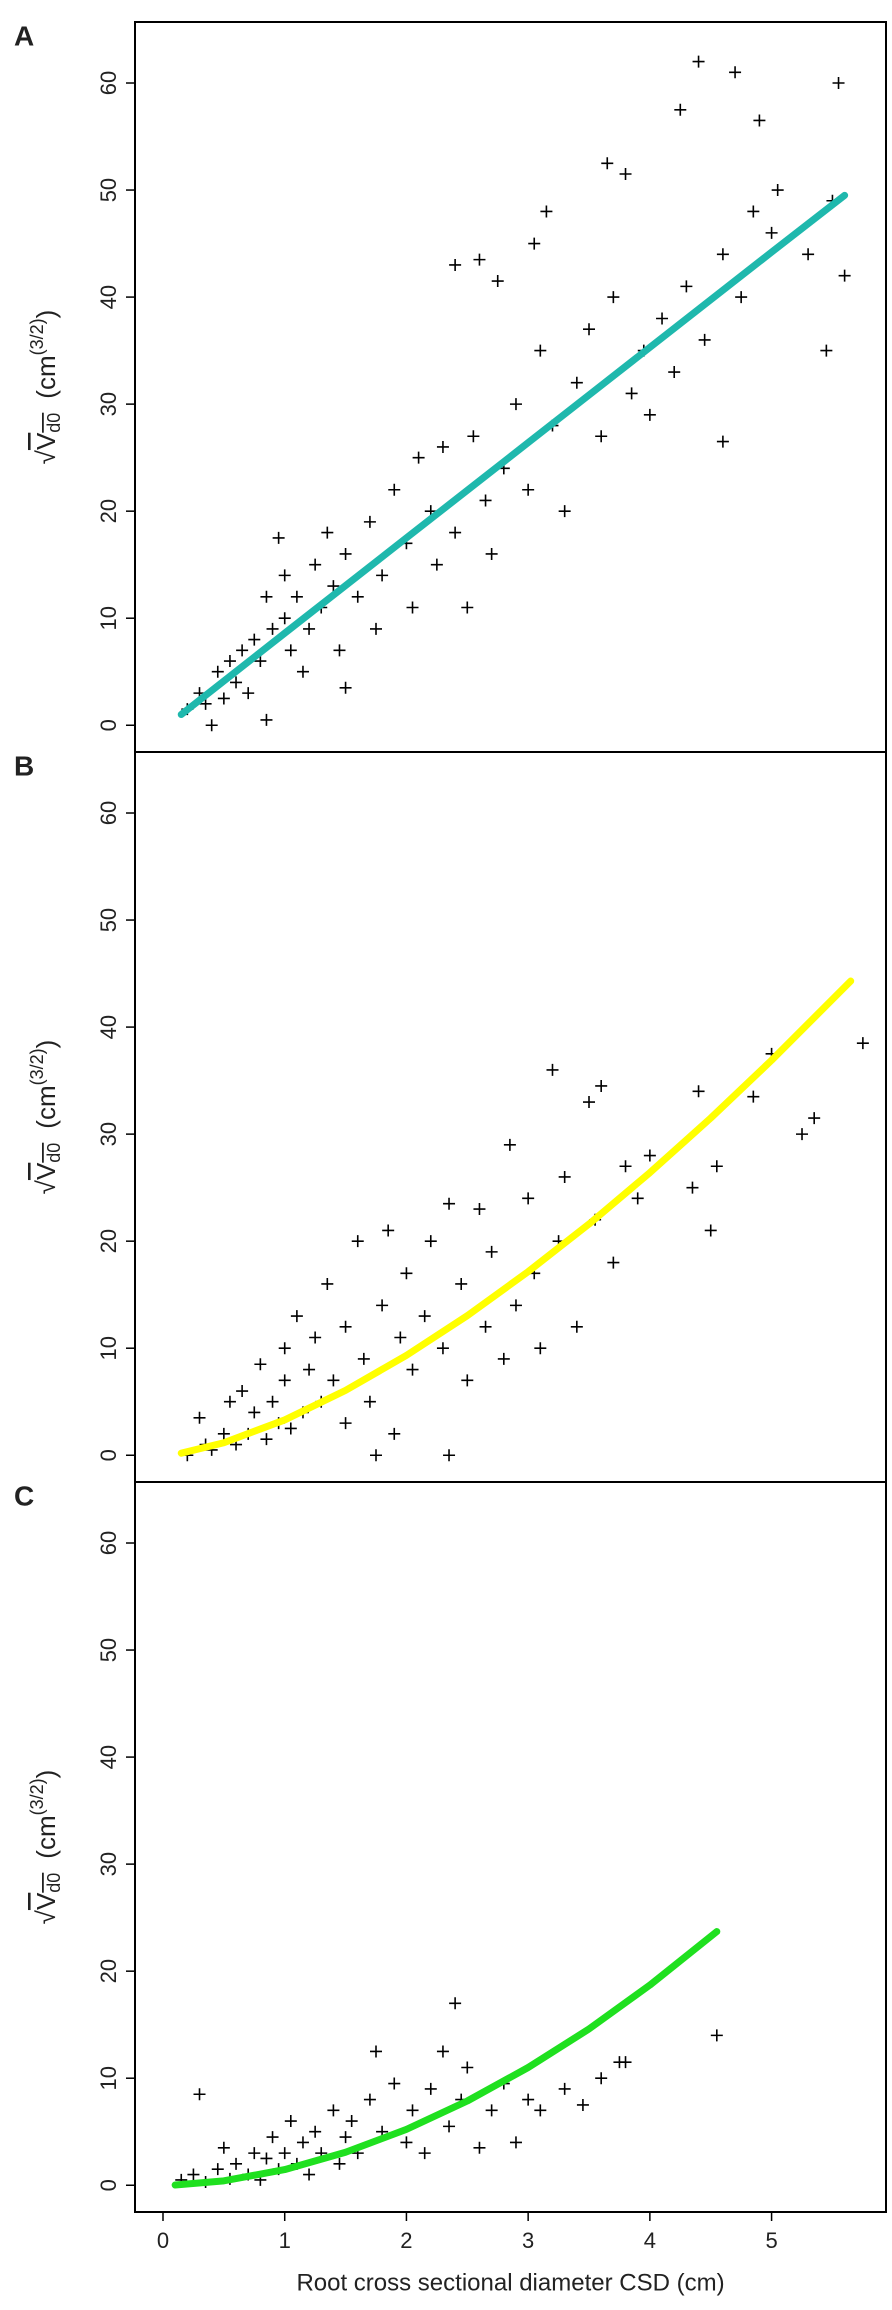 The image size is (892, 2310). I want to click on y-tick-label: 60, so click(108, 83).